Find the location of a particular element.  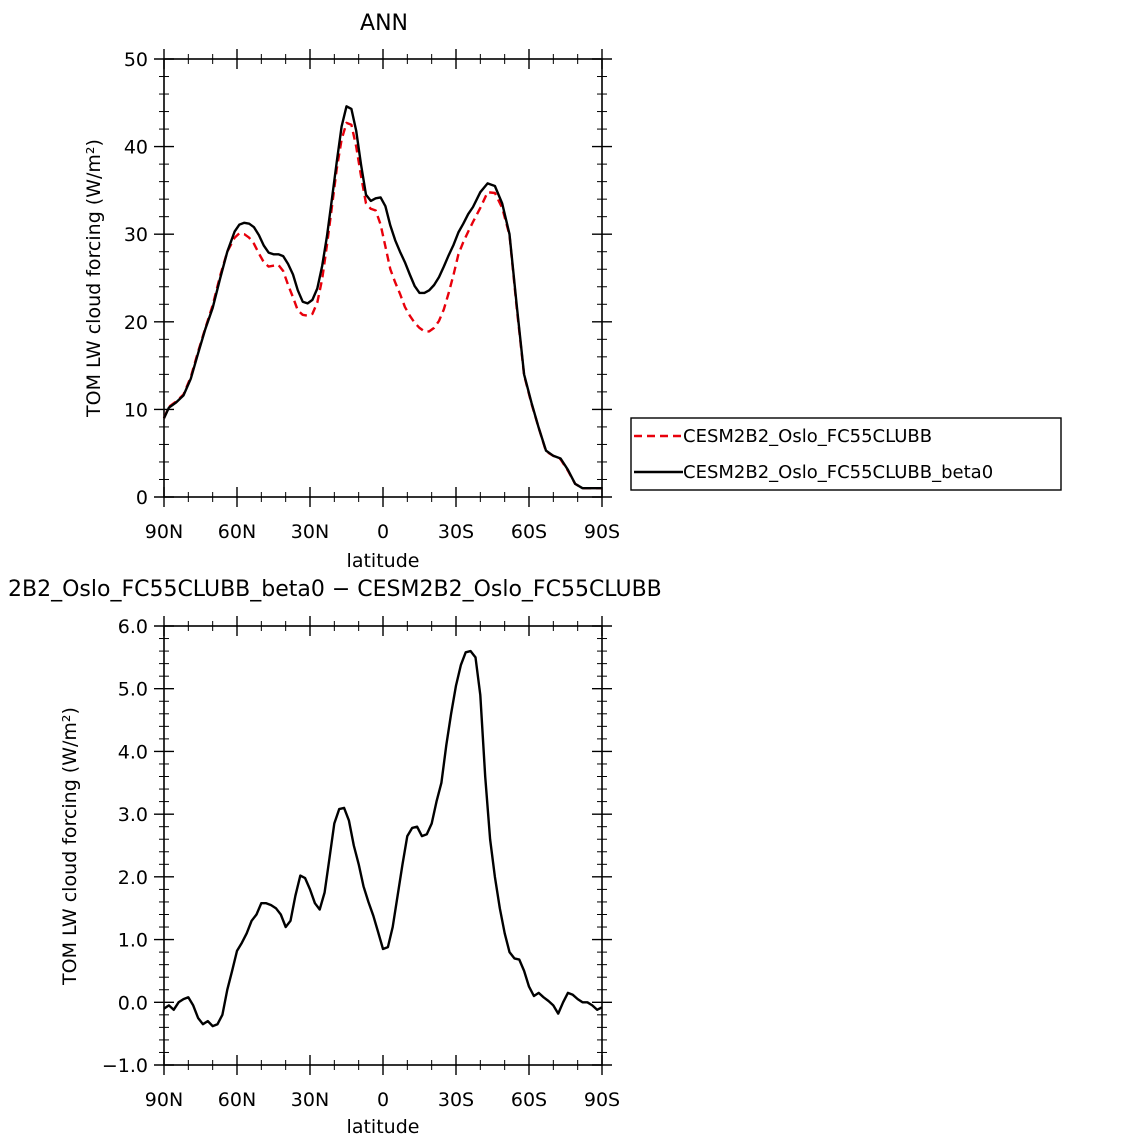

bottom-xtick-label: 60S is located at coordinates (529, 1100).